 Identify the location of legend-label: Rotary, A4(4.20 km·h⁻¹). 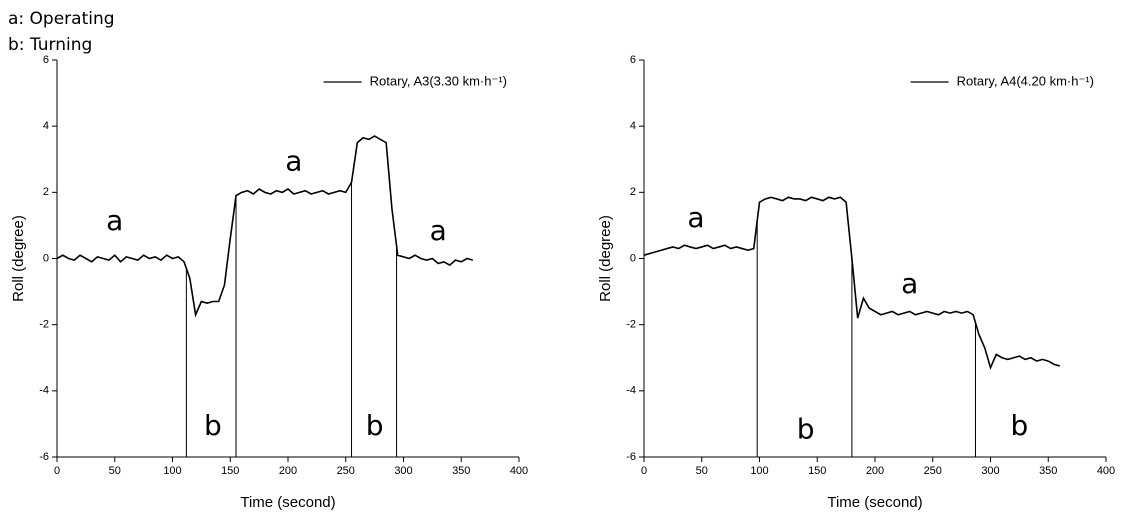
(1025, 80).